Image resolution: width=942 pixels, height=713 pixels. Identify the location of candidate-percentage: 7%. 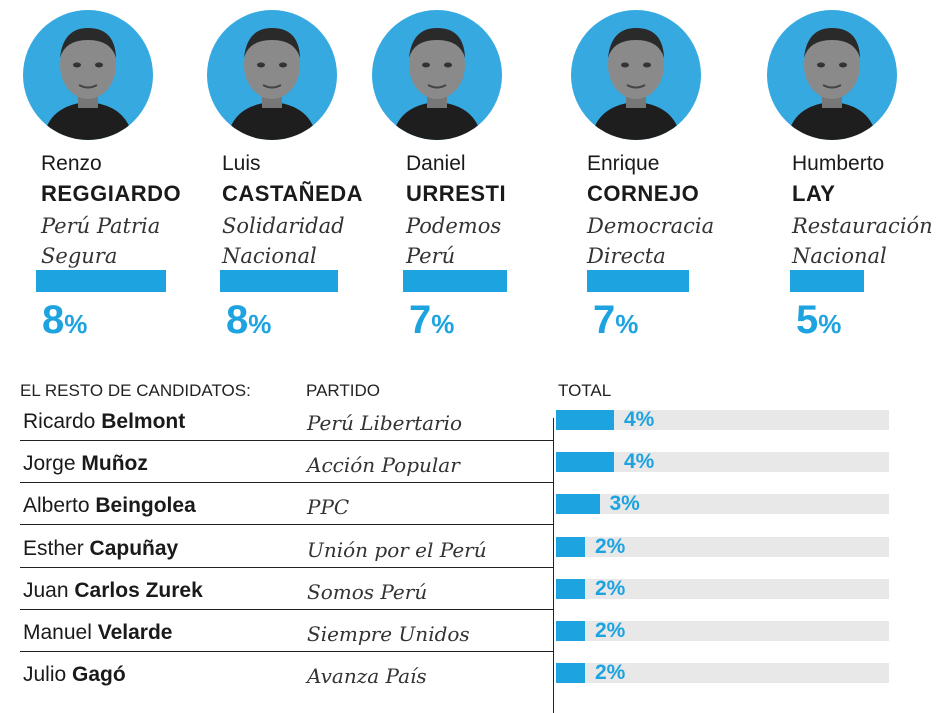
(431, 320).